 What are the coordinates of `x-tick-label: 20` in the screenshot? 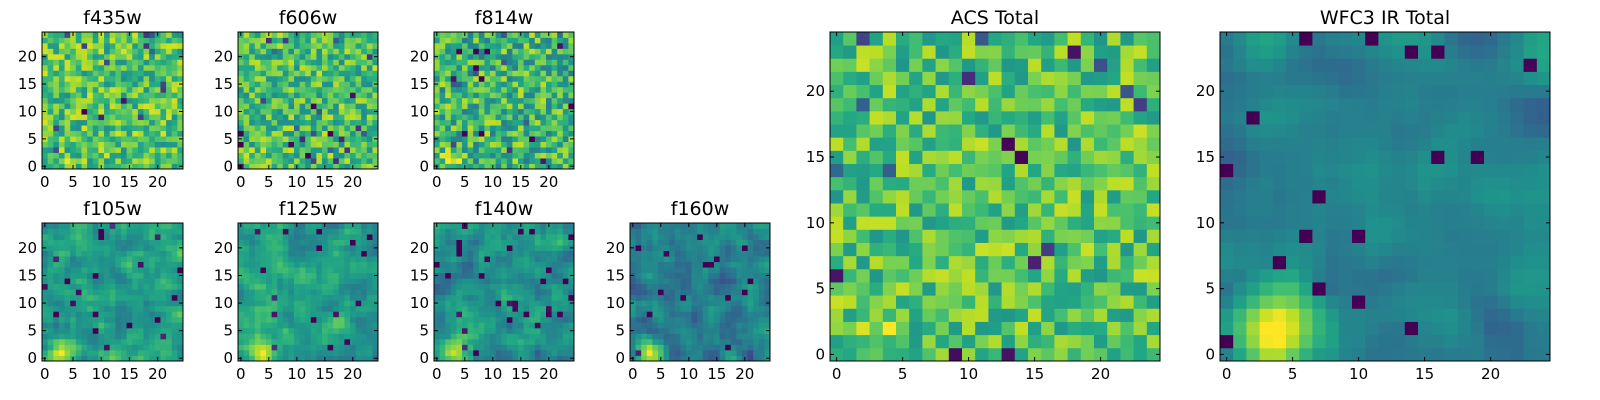 It's located at (548, 182).